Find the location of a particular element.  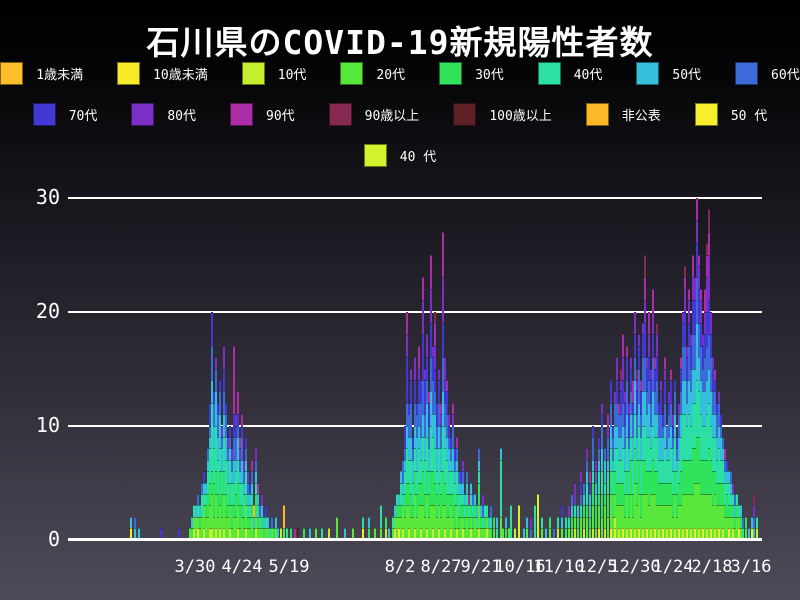

legend-label: 70代 is located at coordinates (83, 116).